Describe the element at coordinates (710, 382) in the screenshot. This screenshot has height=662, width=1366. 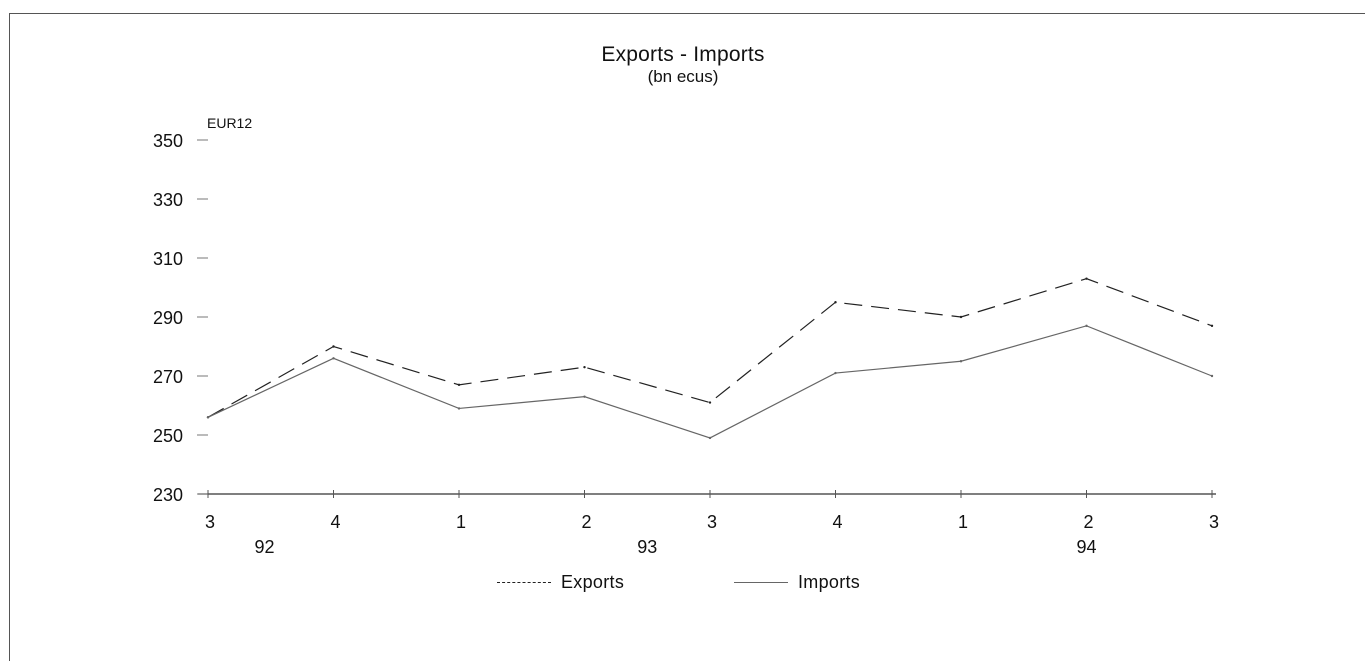
I see `series-line-imports` at that location.